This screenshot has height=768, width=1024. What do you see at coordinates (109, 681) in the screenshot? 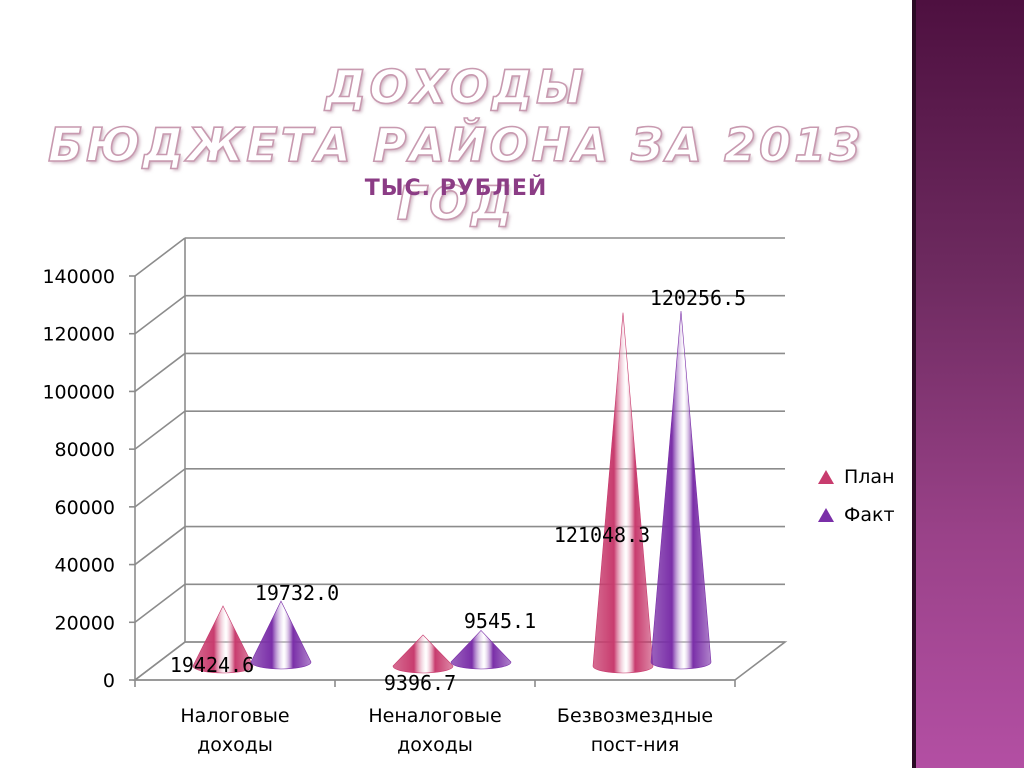
I see `y-tick-label: 0` at bounding box center [109, 681].